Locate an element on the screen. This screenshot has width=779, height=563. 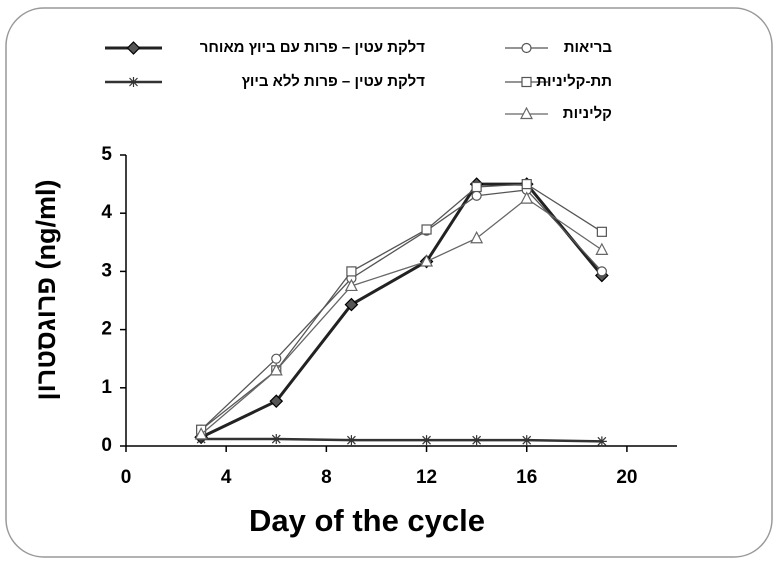
legend-label: דלקת עטין – פרות ללא ביוץ is located at coordinates (334, 81).